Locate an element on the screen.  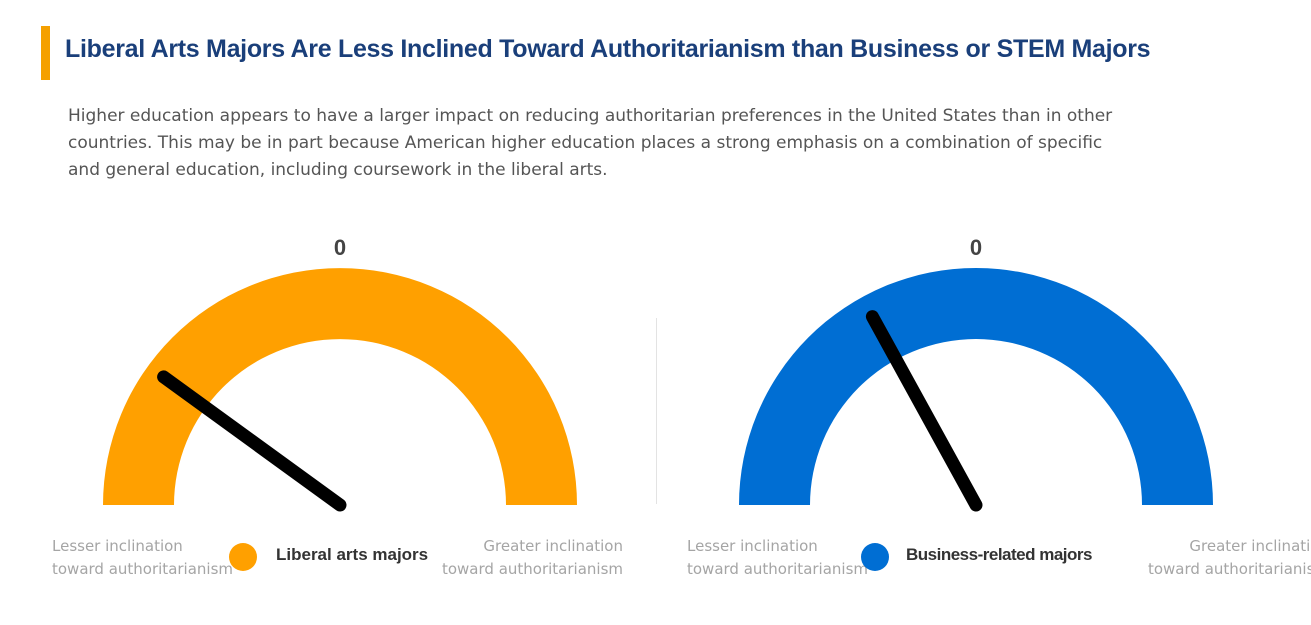
legend-label-liberal-arts: Liberal arts majors is located at coordinates (352, 554).